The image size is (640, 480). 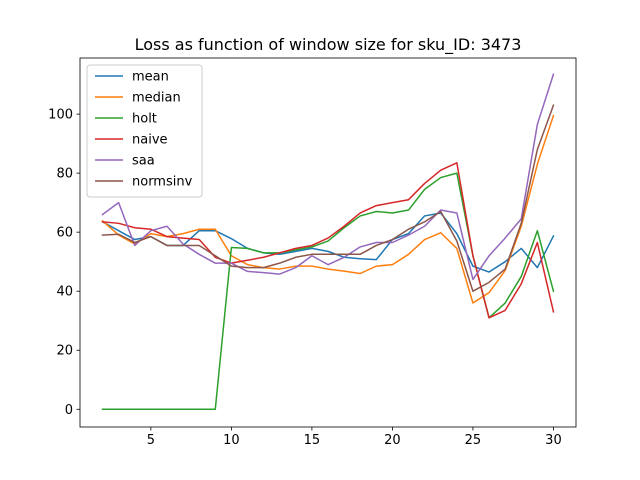 I want to click on legend-label: normsinv, so click(x=162, y=182).